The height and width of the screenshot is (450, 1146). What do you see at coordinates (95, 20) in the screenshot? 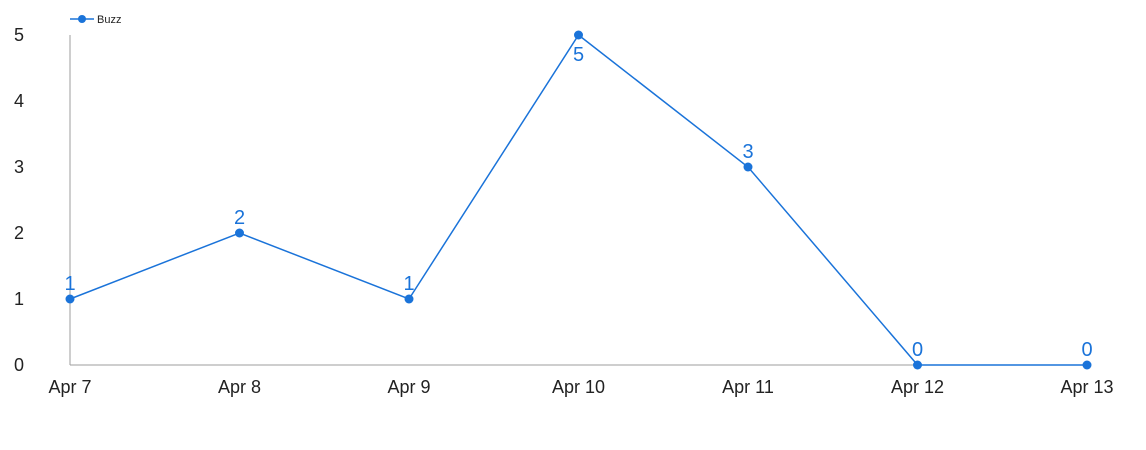
I see `legend: Buzz` at bounding box center [95, 20].